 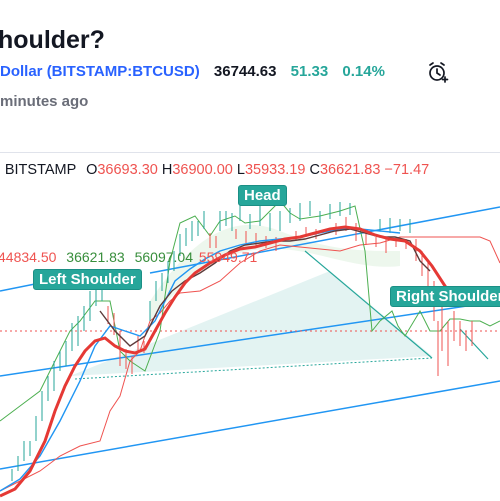 What do you see at coordinates (92, 170) in the screenshot?
I see `legend-open-label: O` at bounding box center [92, 170].